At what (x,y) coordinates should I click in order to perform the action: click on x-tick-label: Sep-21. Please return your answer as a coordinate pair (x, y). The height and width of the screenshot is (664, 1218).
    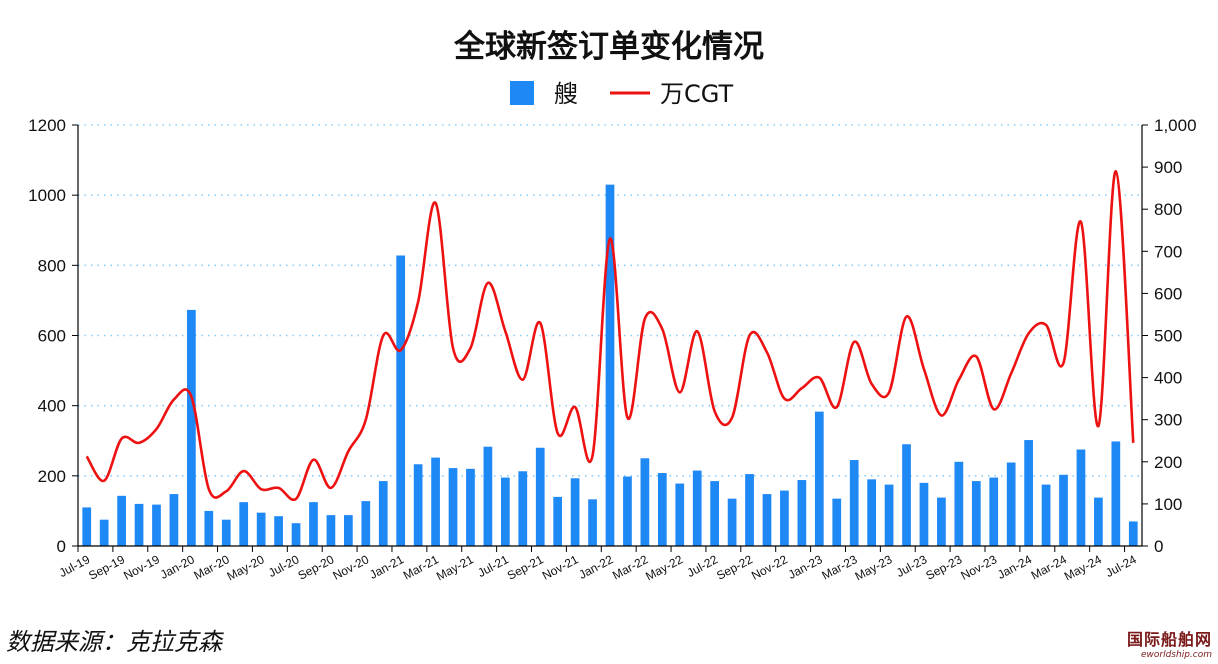
    Looking at the image, I should click on (525, 567).